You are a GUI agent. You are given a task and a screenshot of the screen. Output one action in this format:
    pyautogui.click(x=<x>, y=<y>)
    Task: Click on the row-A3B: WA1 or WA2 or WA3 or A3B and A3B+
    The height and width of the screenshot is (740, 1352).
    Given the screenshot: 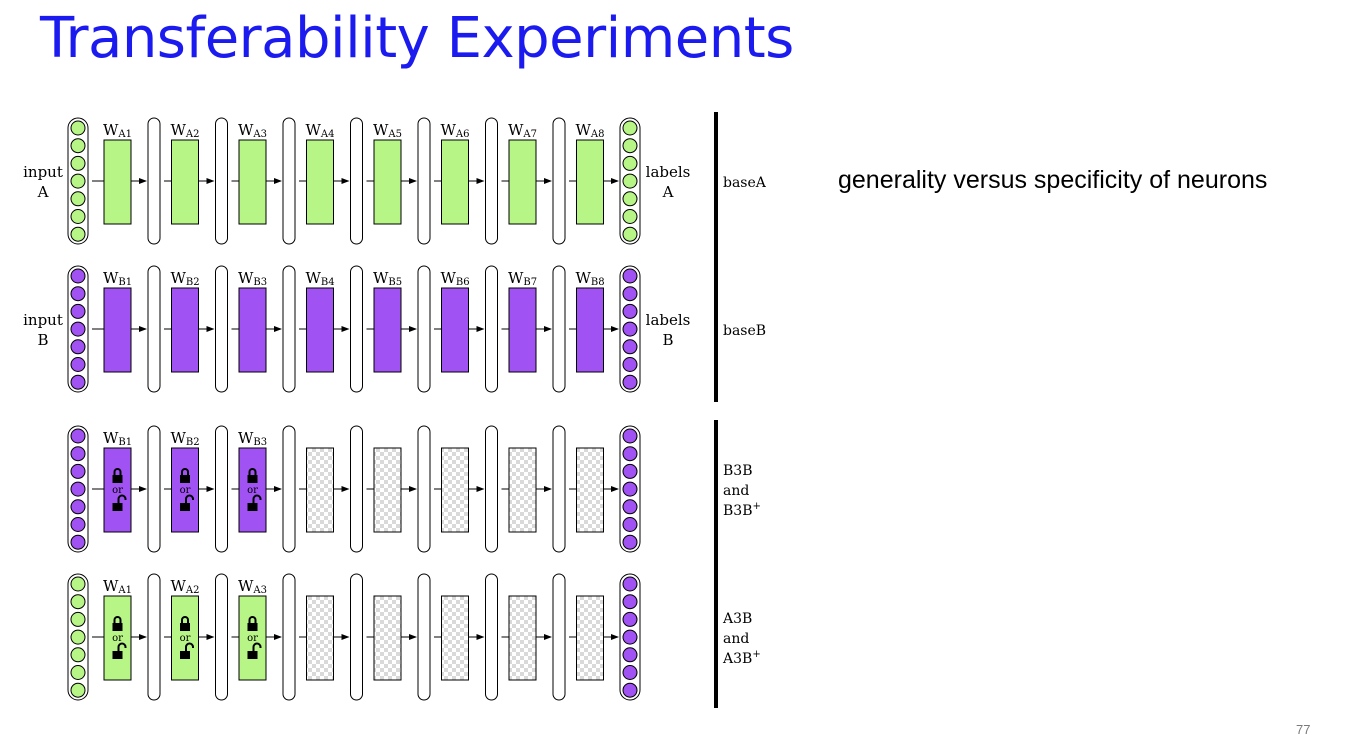 What is the action you would take?
    pyautogui.click(x=414, y=637)
    